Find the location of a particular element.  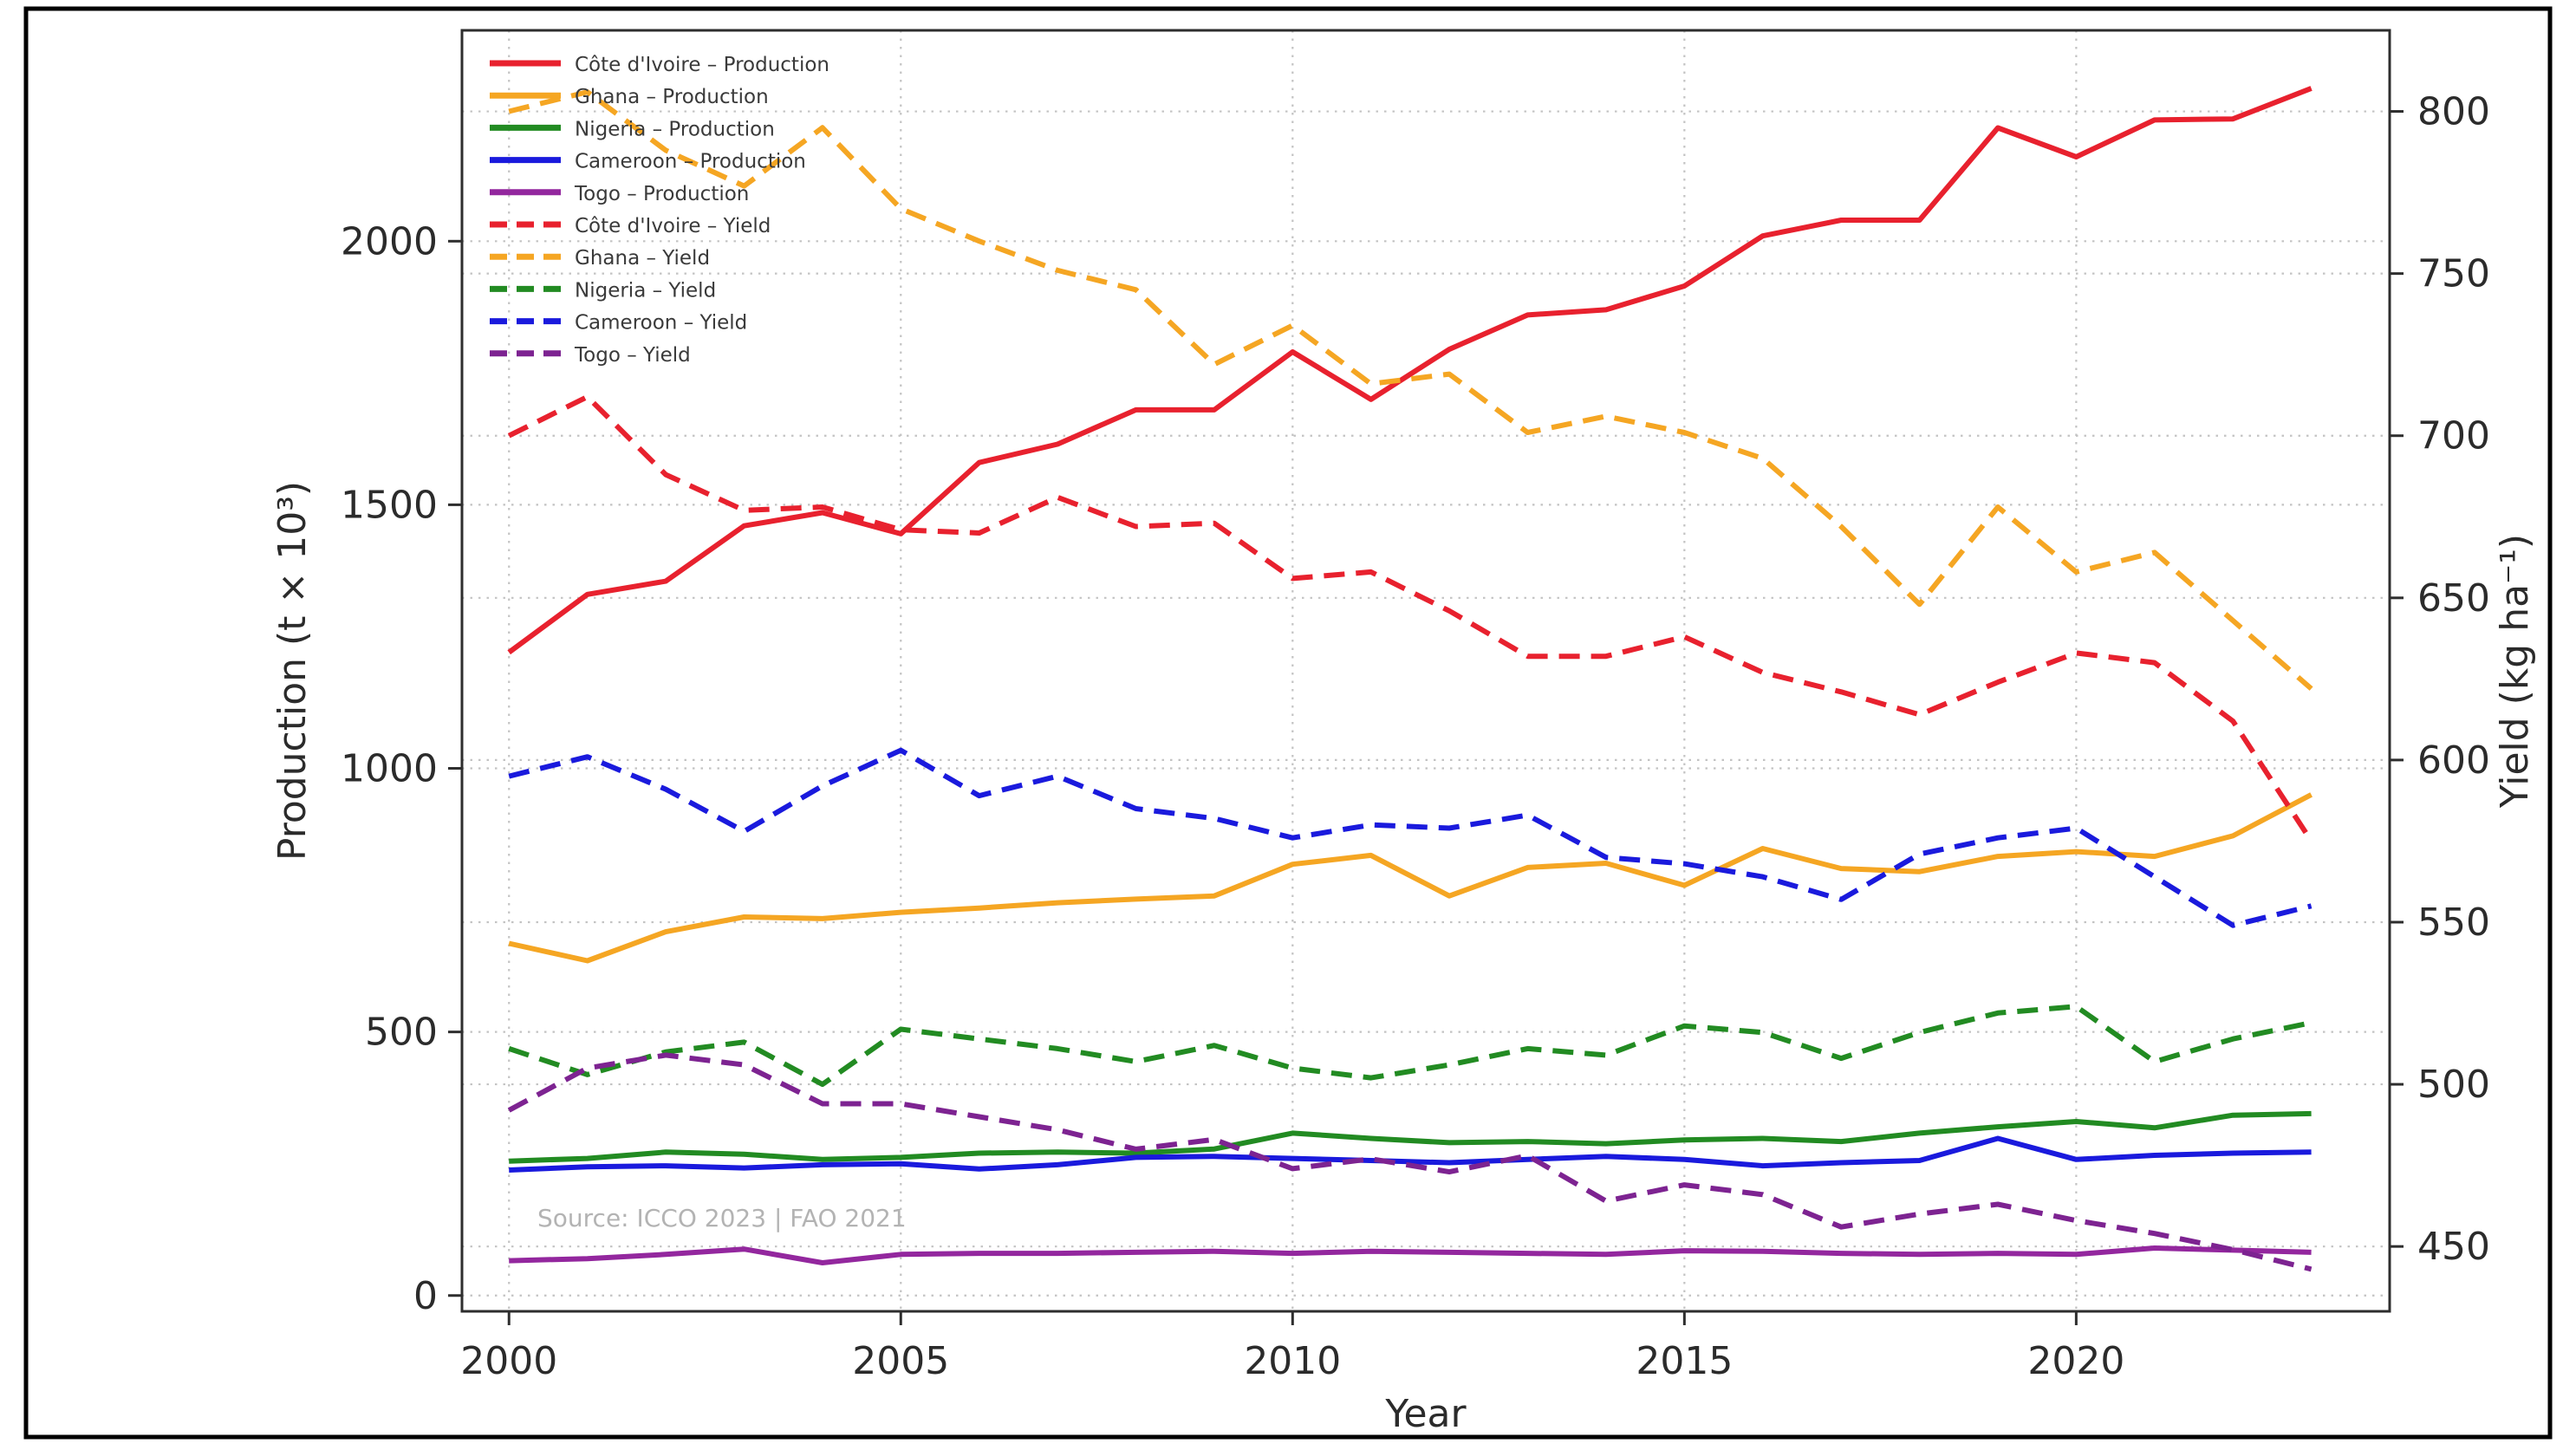

y-tick-label-right: 450 is located at coordinates (2453, 1247).